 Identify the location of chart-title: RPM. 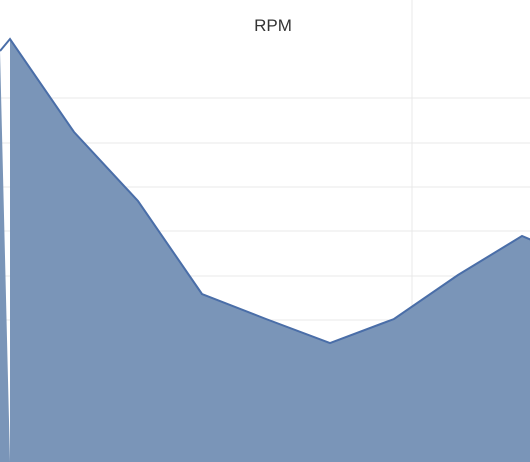
(273, 25).